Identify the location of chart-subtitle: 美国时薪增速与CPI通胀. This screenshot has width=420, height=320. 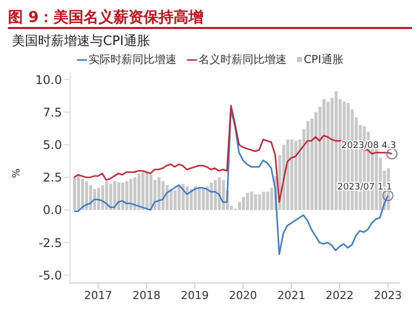
(81, 41).